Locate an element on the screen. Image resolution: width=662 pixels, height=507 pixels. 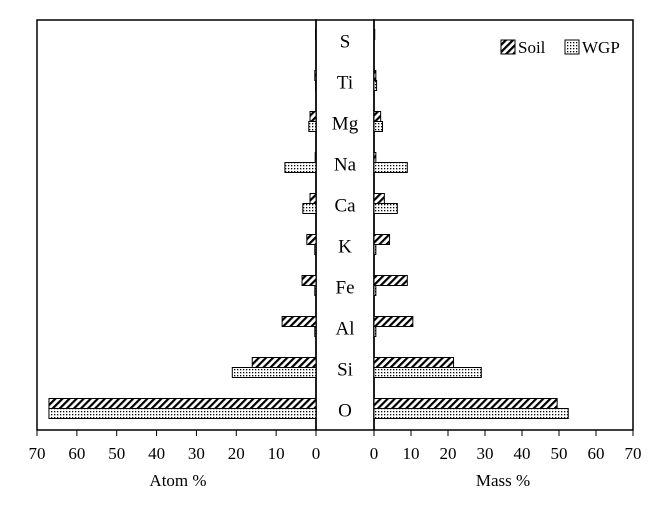
right-bar-wgp-mg is located at coordinates (378, 127).